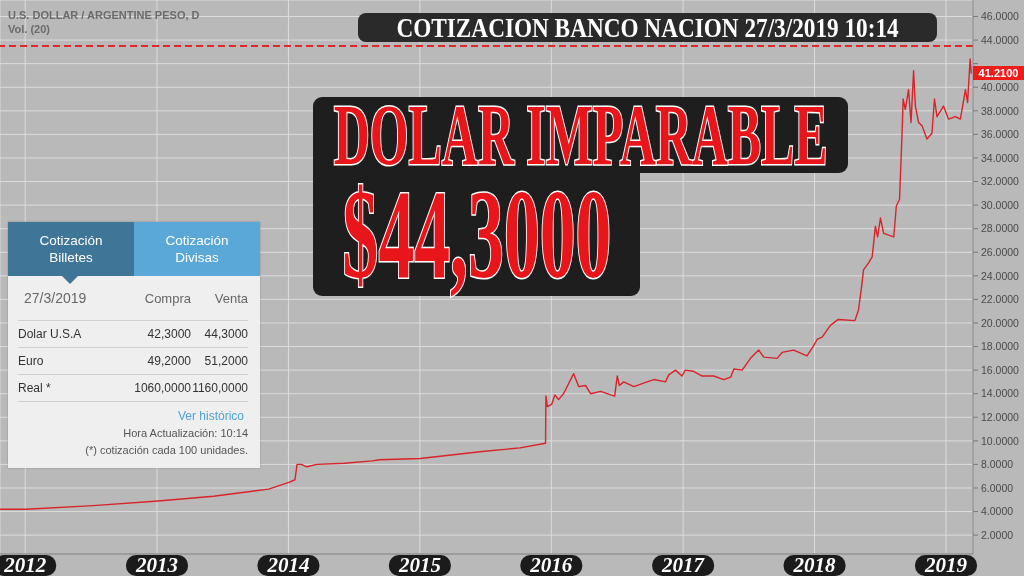  I want to click on y-tick-label: 6.0000, so click(997, 487).